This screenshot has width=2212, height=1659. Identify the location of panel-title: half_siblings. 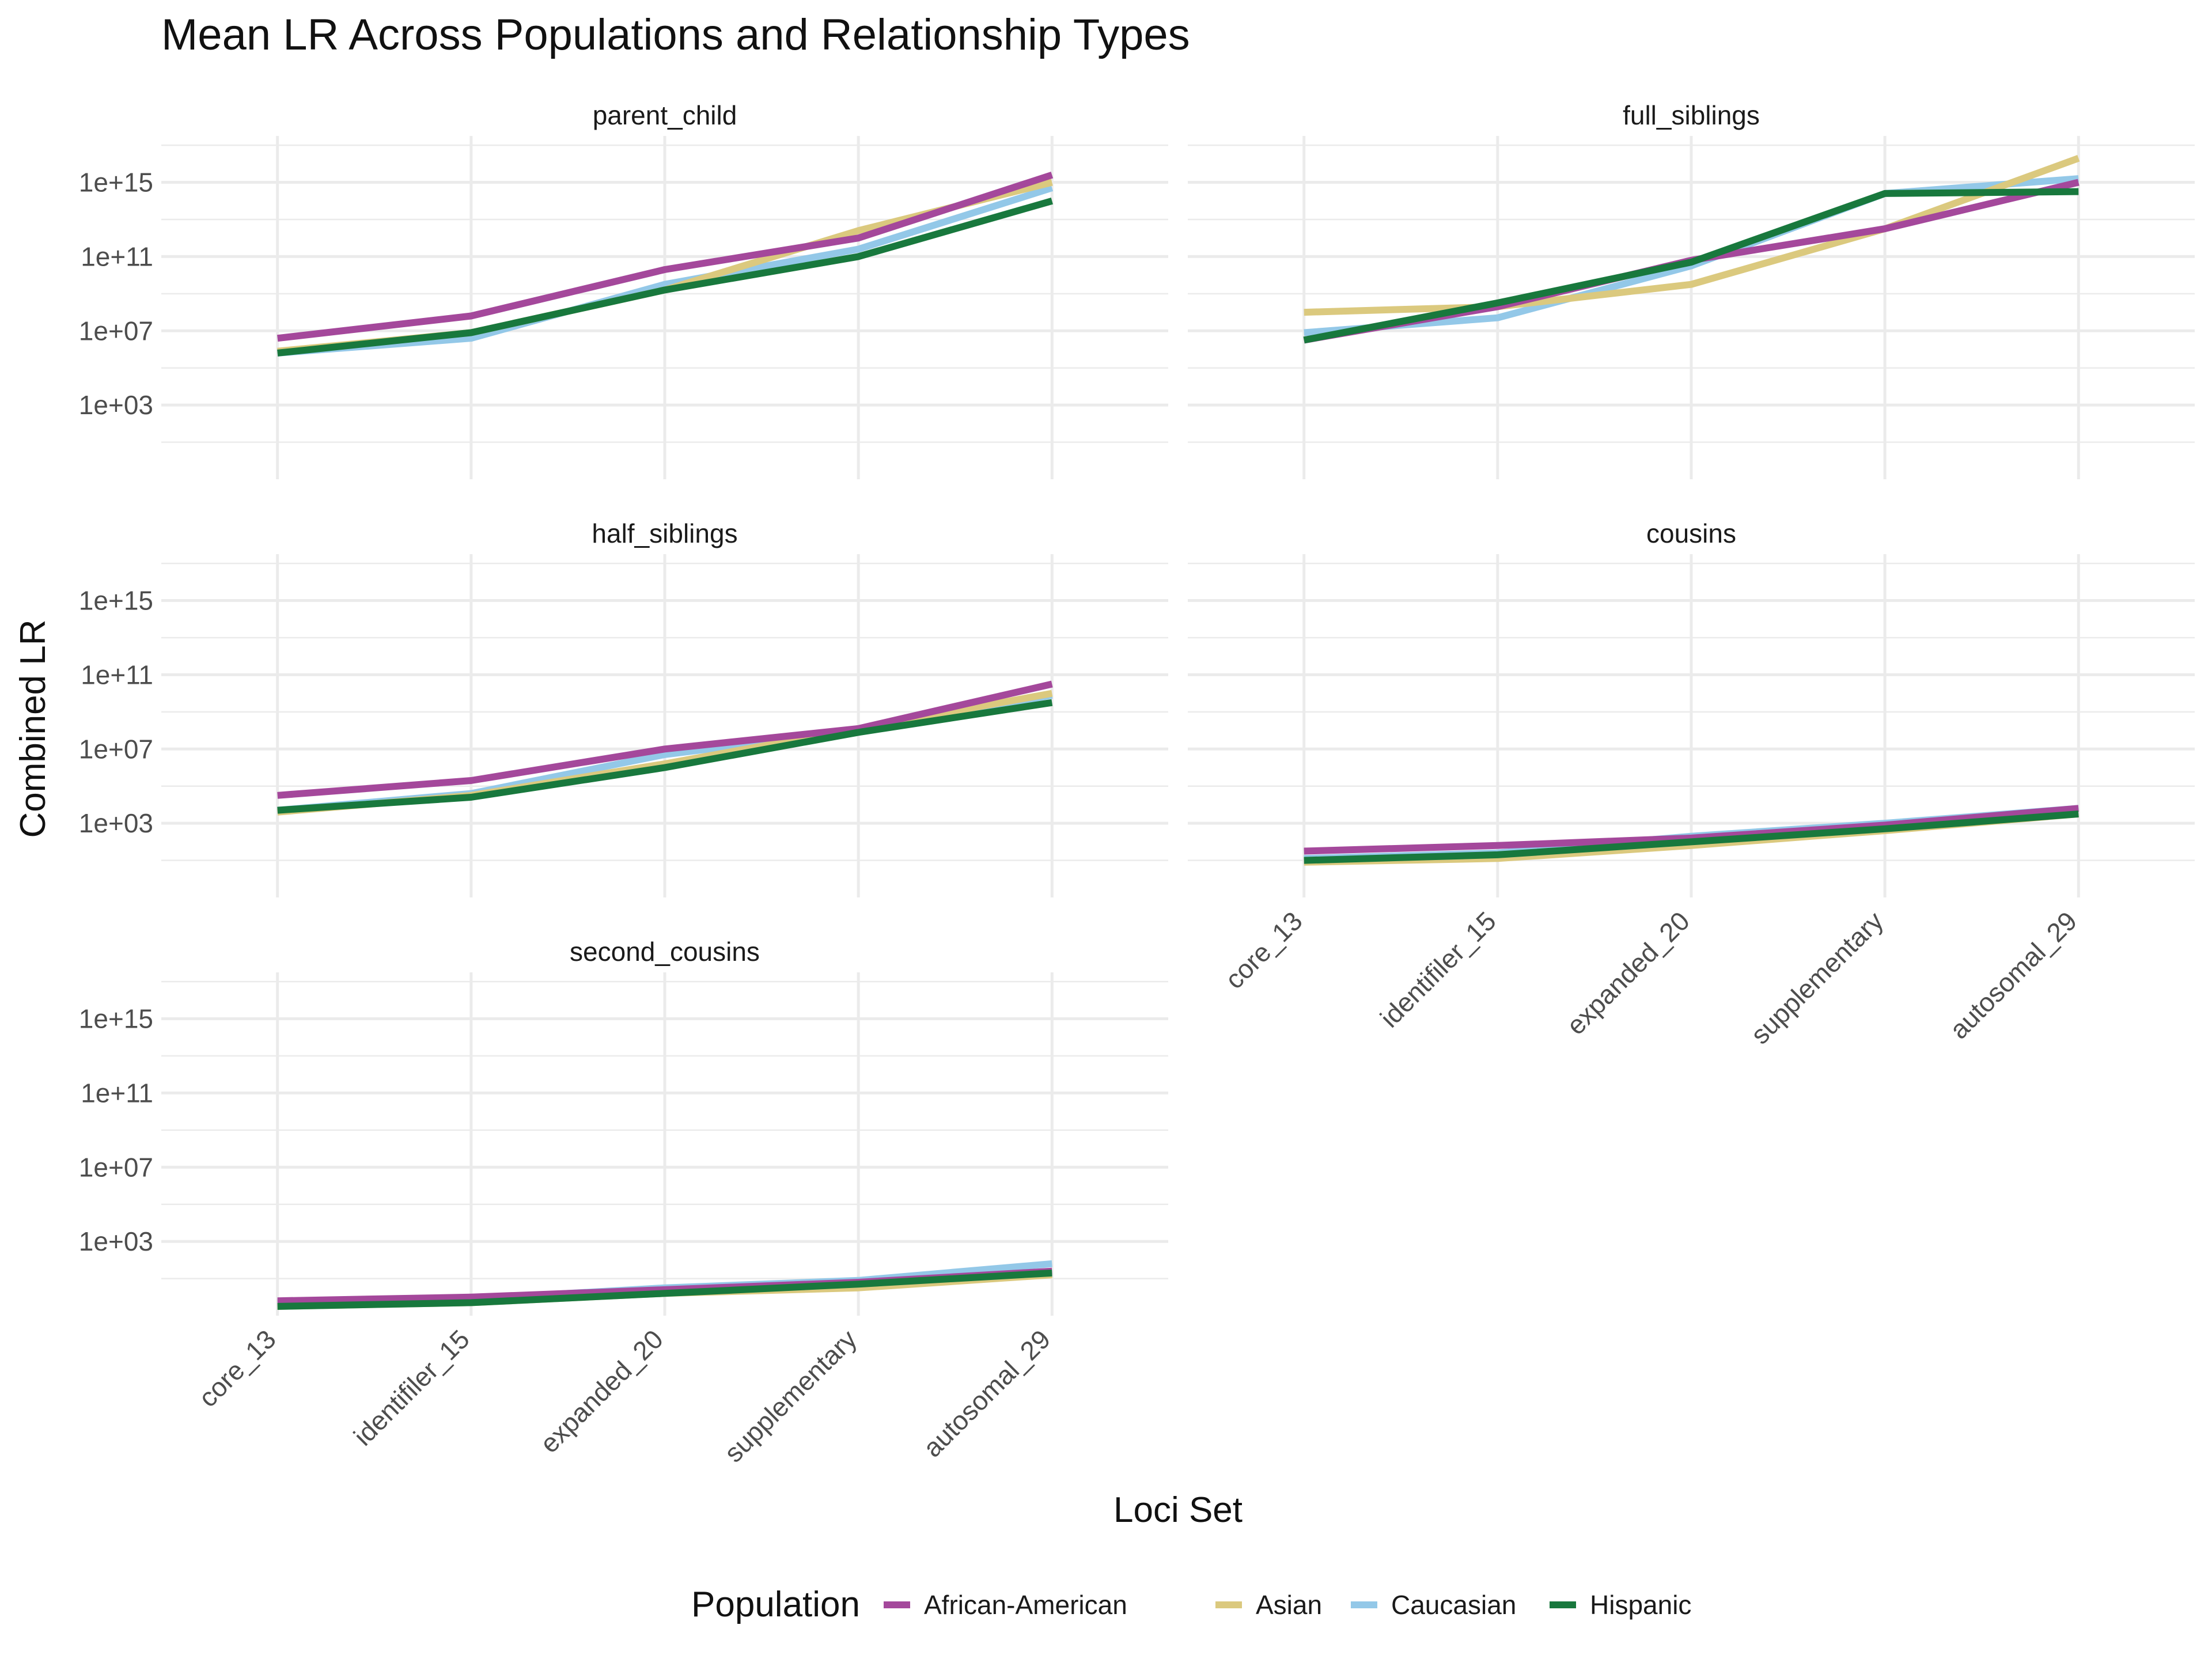
(664, 533).